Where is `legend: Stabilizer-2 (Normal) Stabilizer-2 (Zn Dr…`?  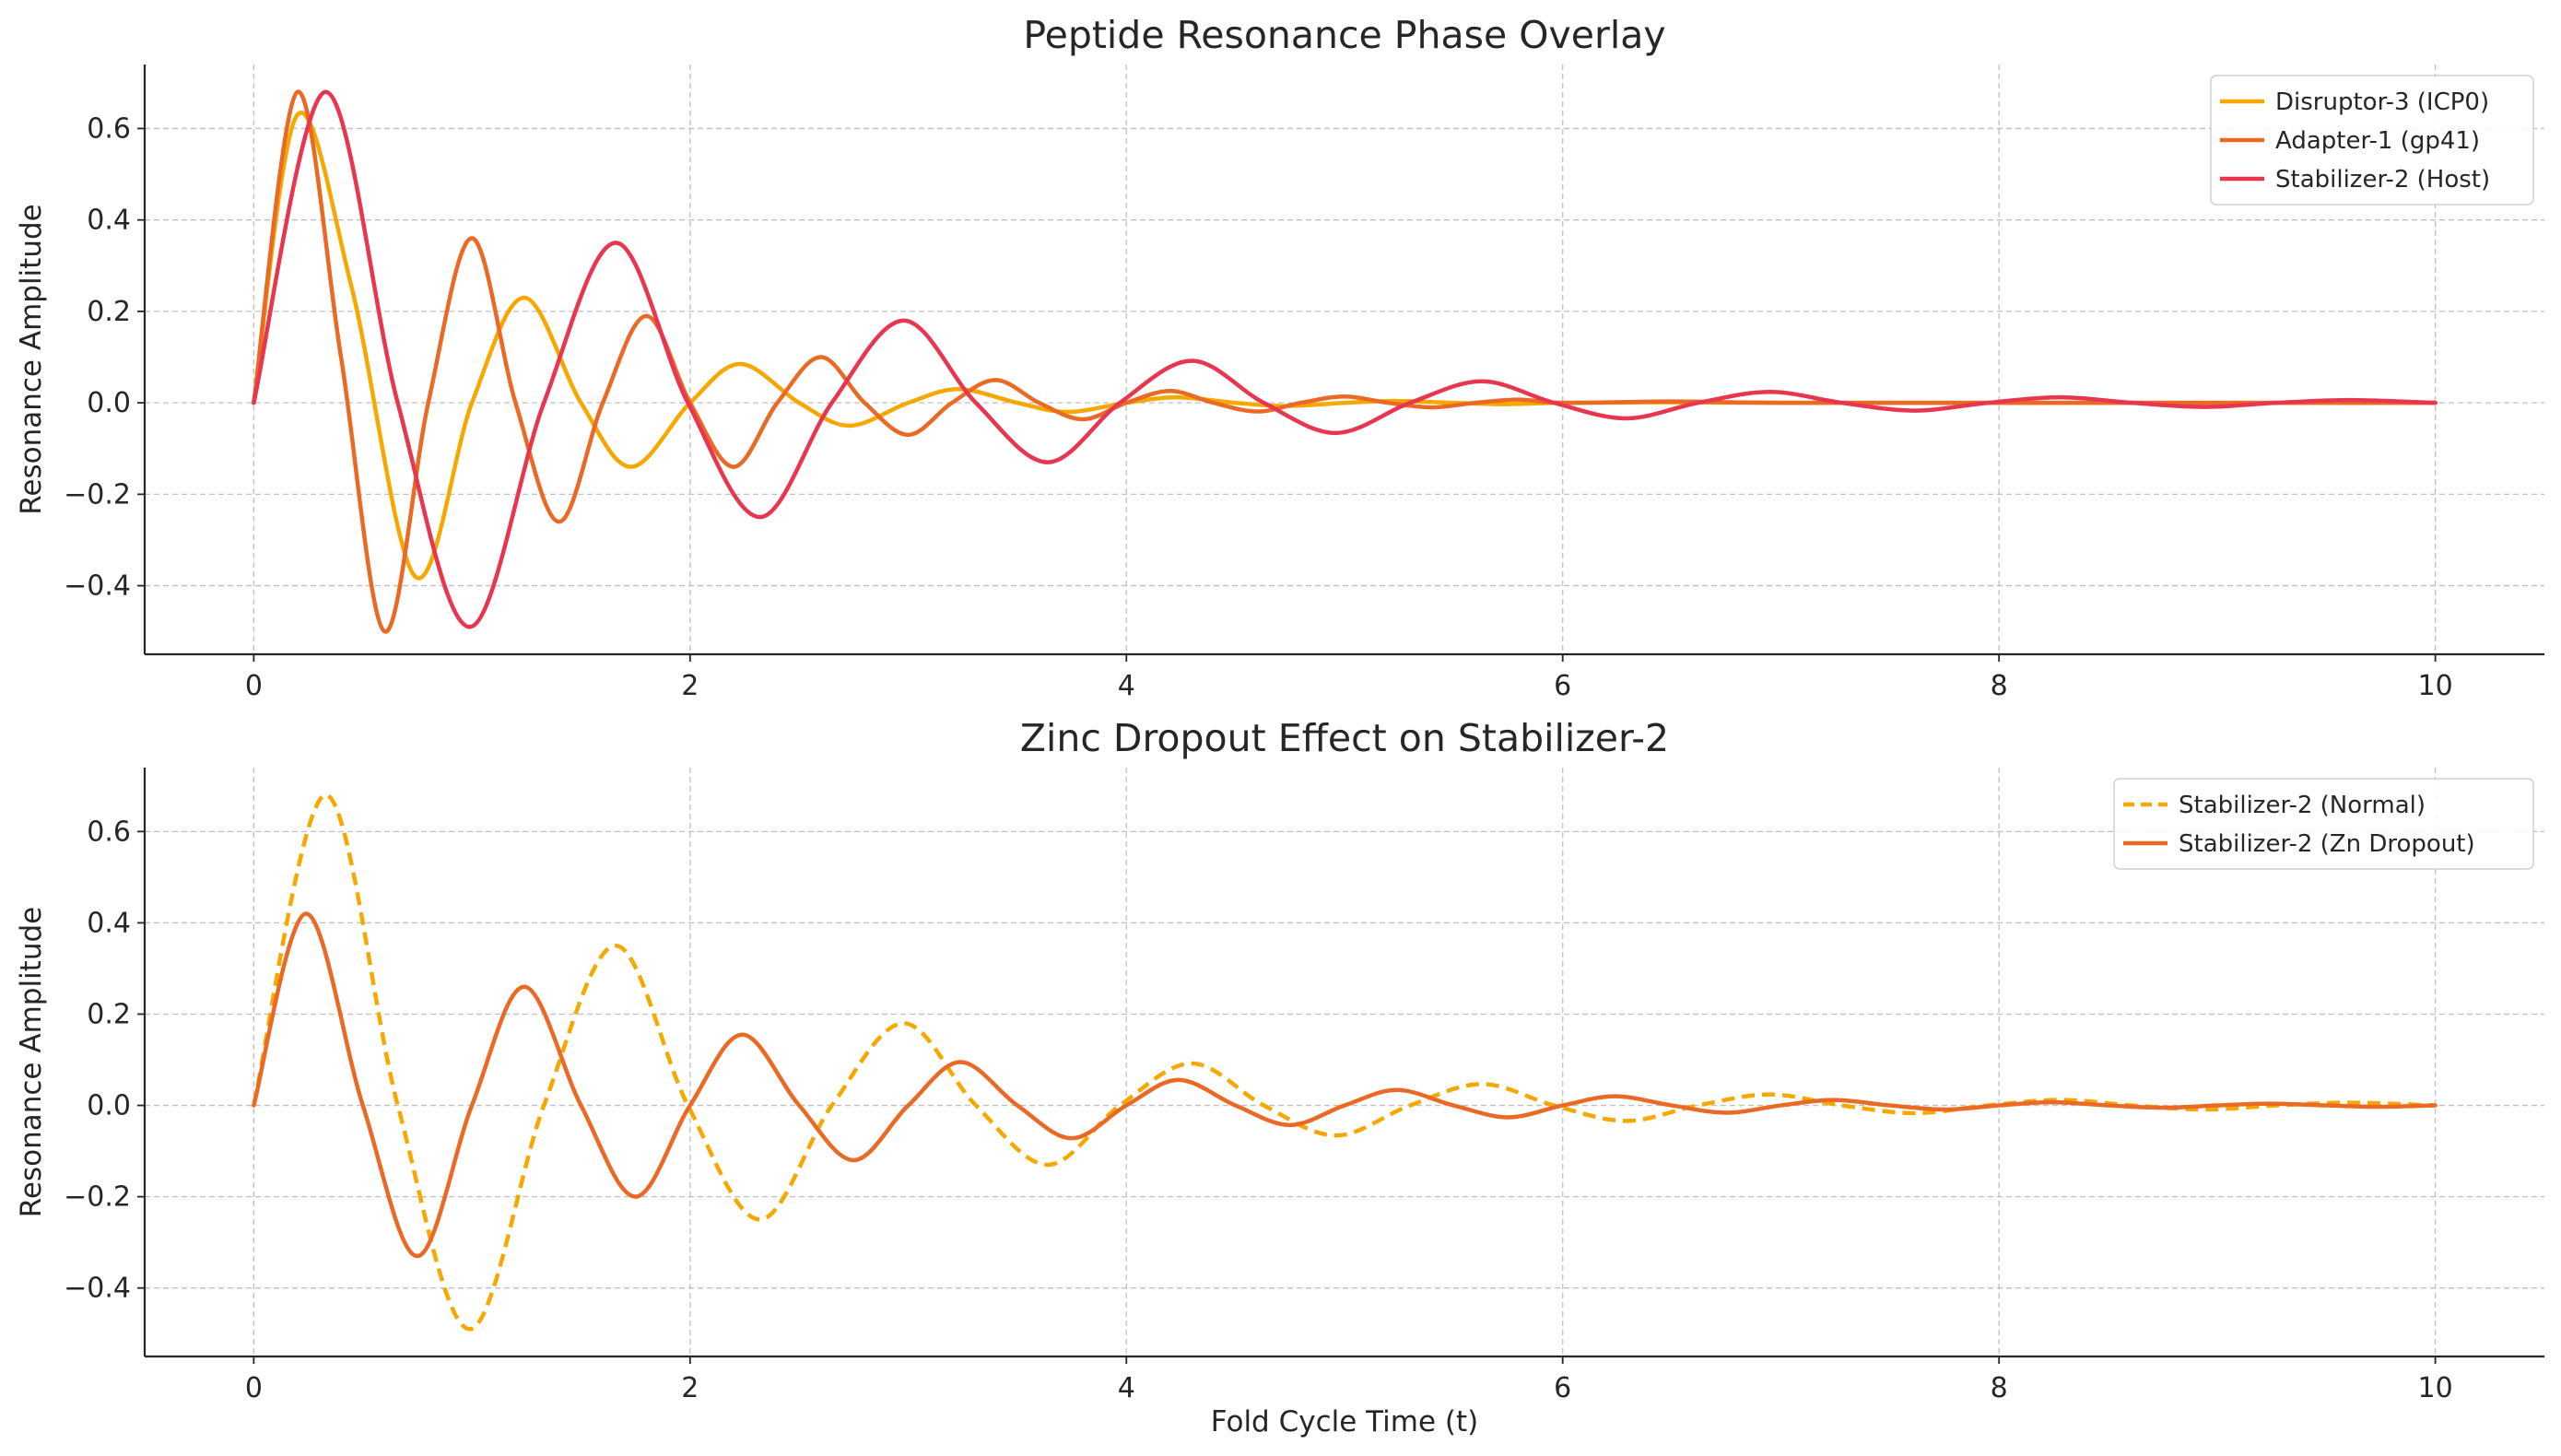
legend: Stabilizer-2 (Normal) Stabilizer-2 (Zn Dr… is located at coordinates (2323, 824).